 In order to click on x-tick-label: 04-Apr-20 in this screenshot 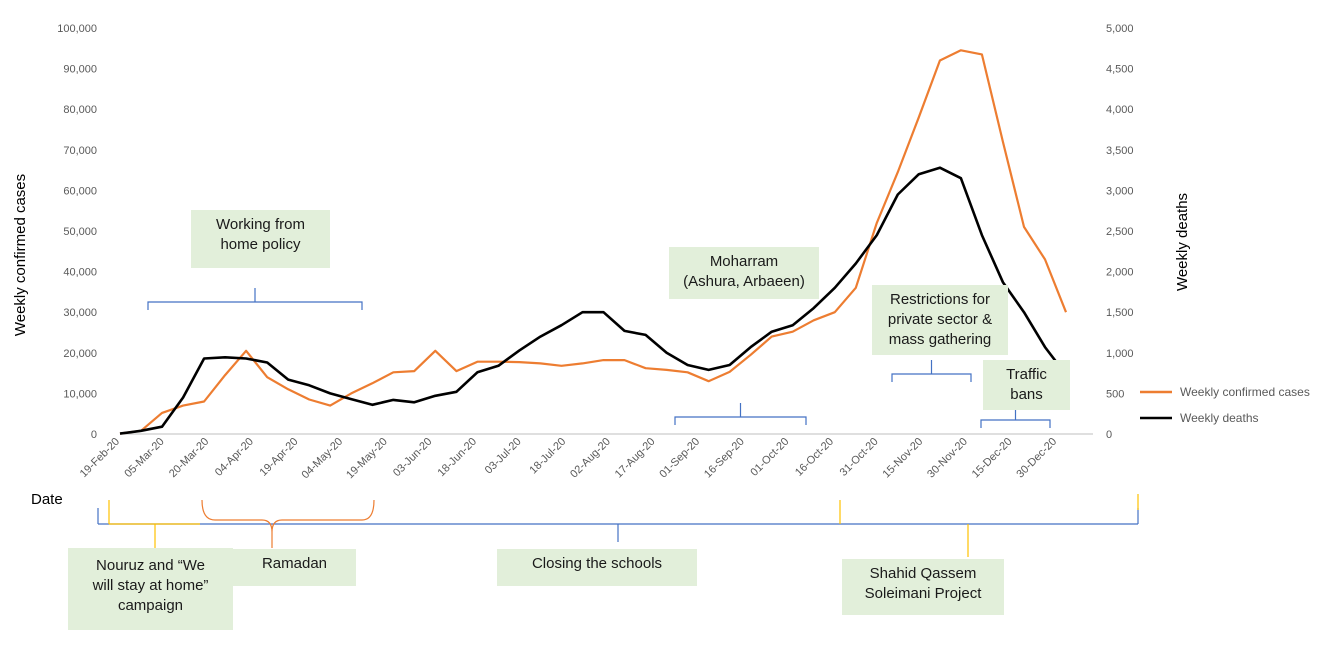, I will do `click(234, 457)`.